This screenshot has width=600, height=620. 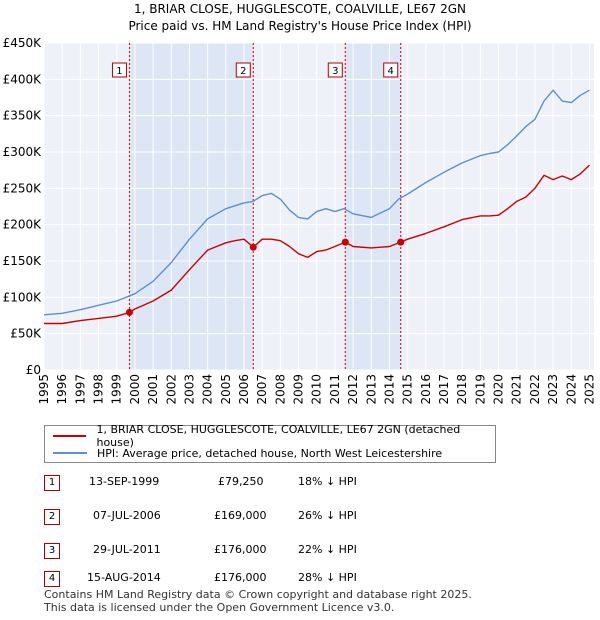 I want to click on x-tick-label: 2022, so click(x=535, y=389).